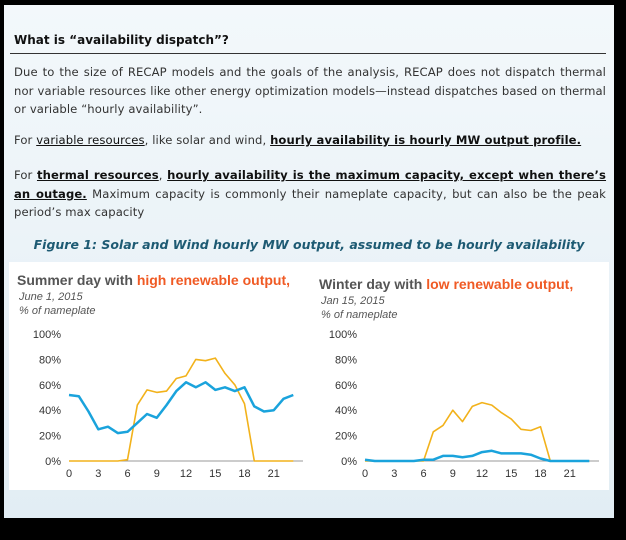 The image size is (626, 540). I want to click on chart-summer-title: Summer day with high renewable output,, so click(153, 280).